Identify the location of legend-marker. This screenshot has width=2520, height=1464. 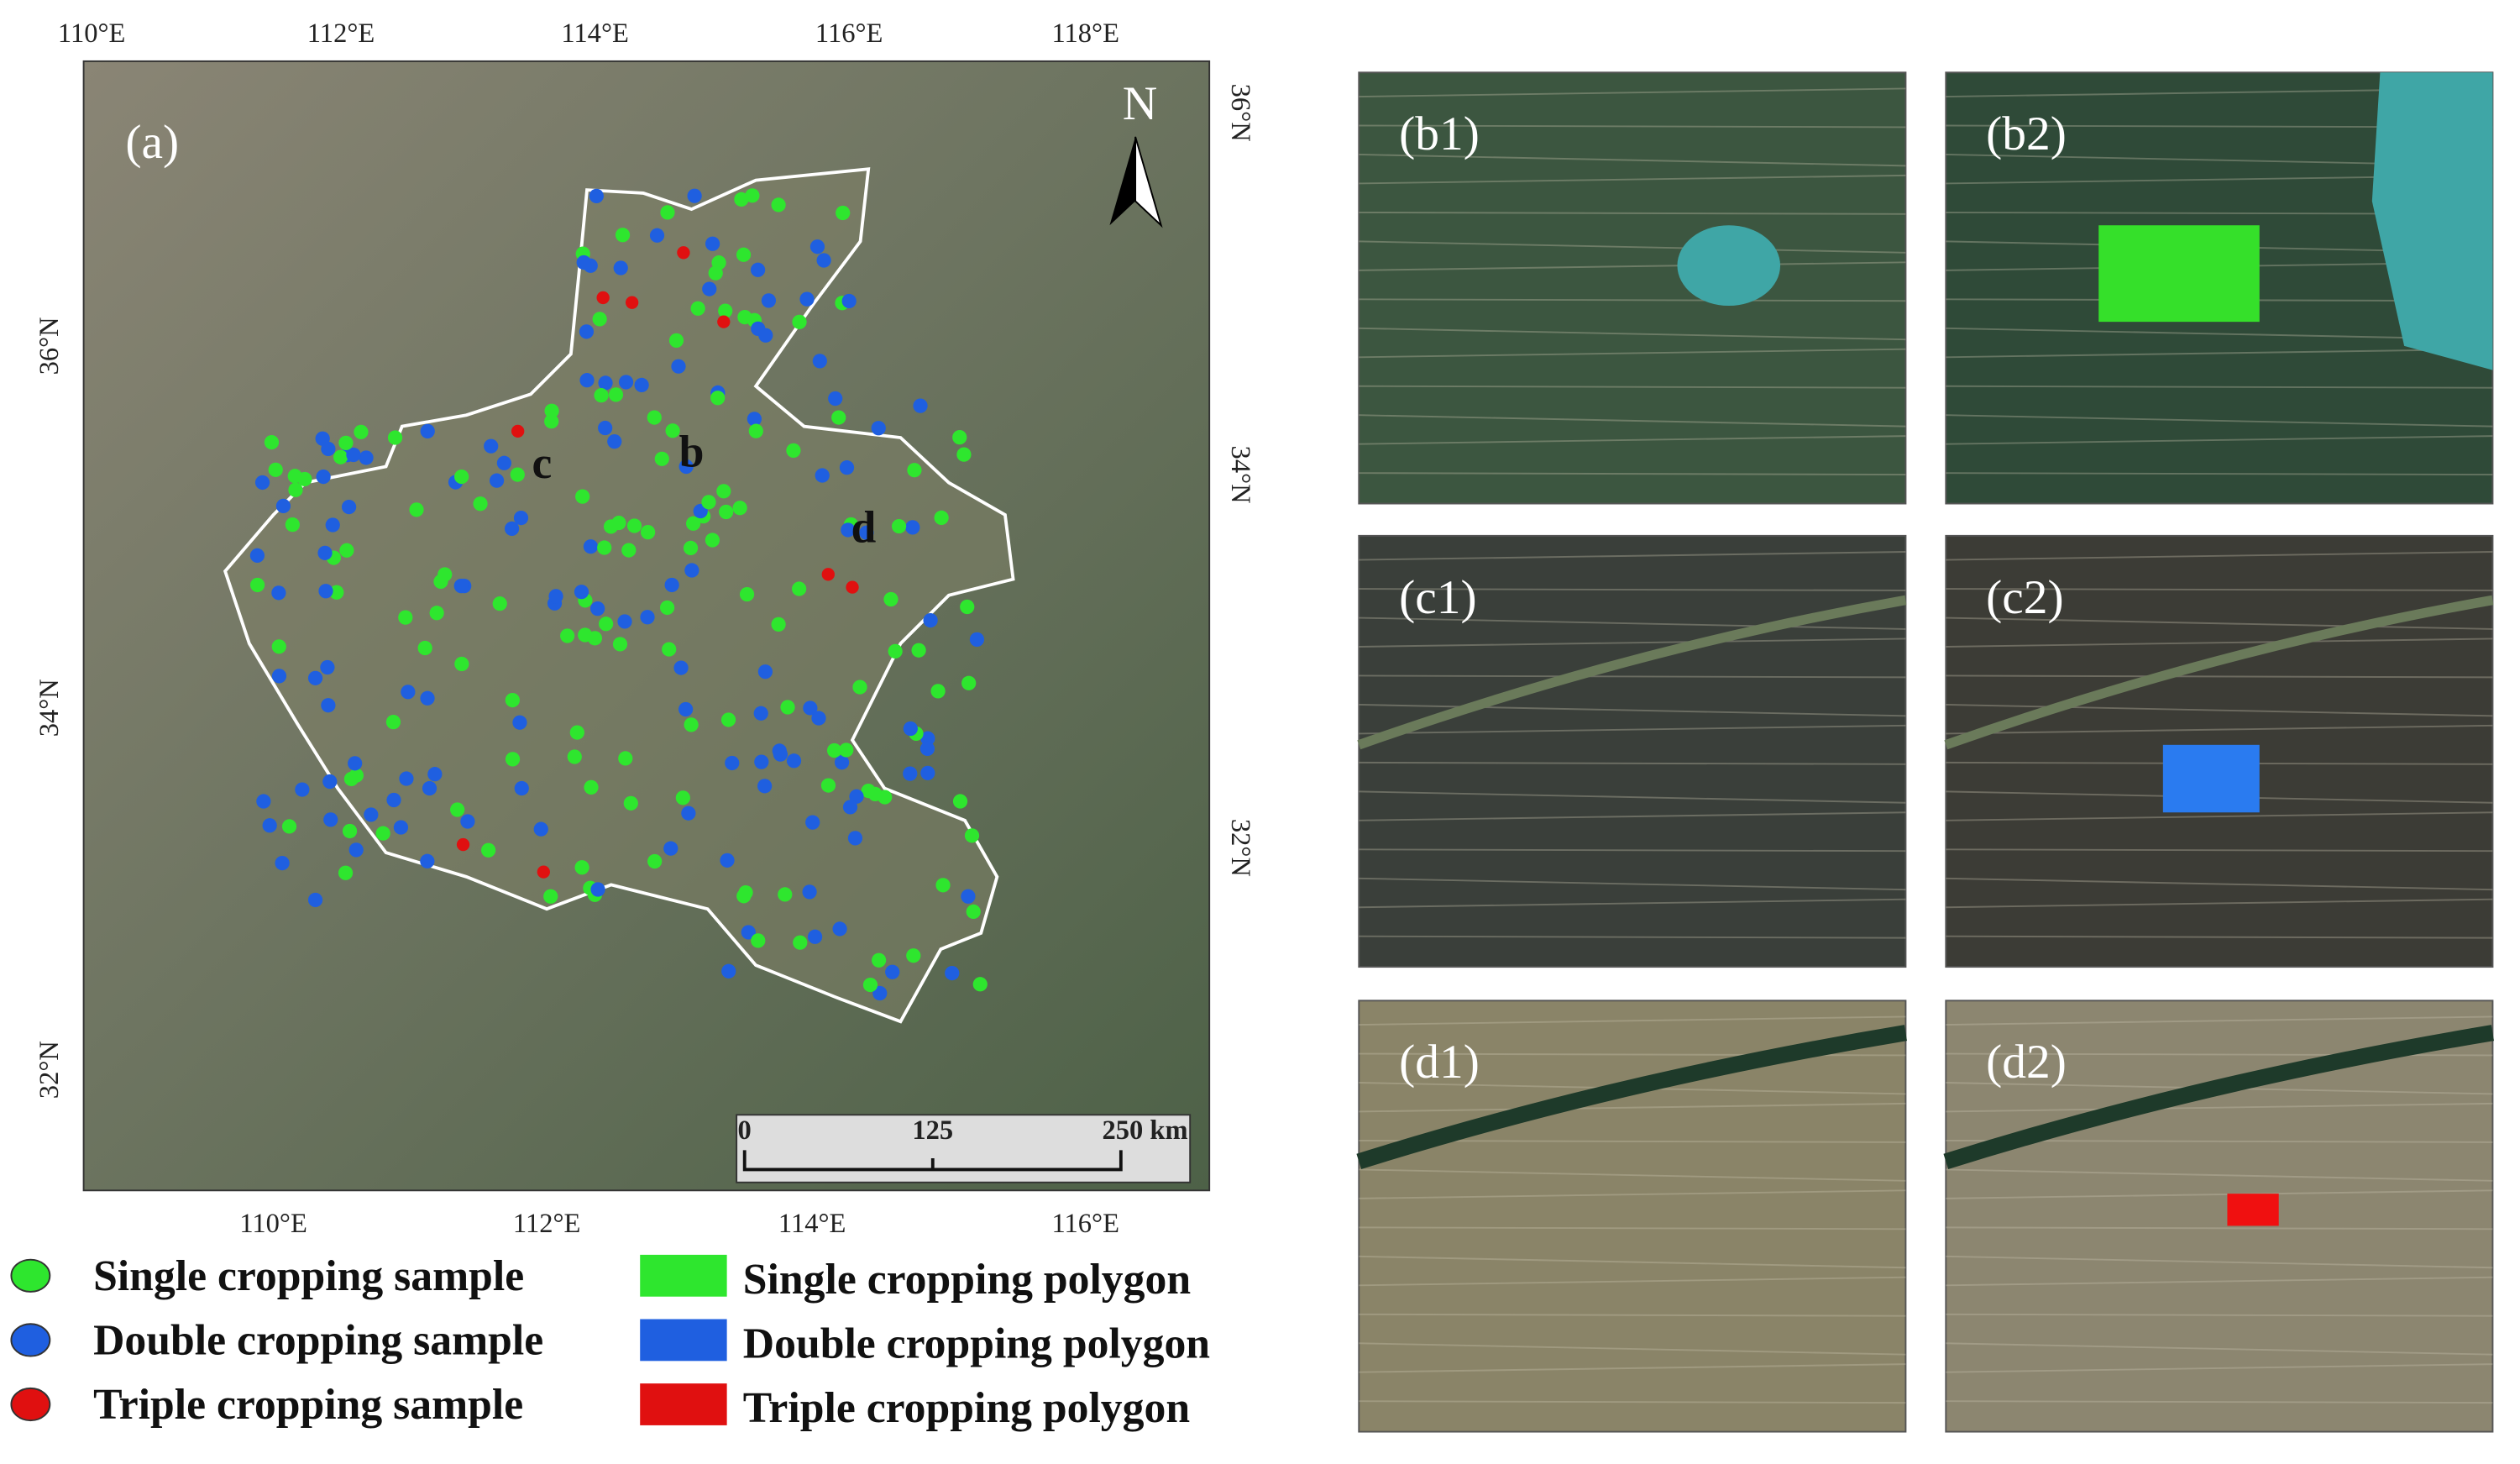
(31, 1340).